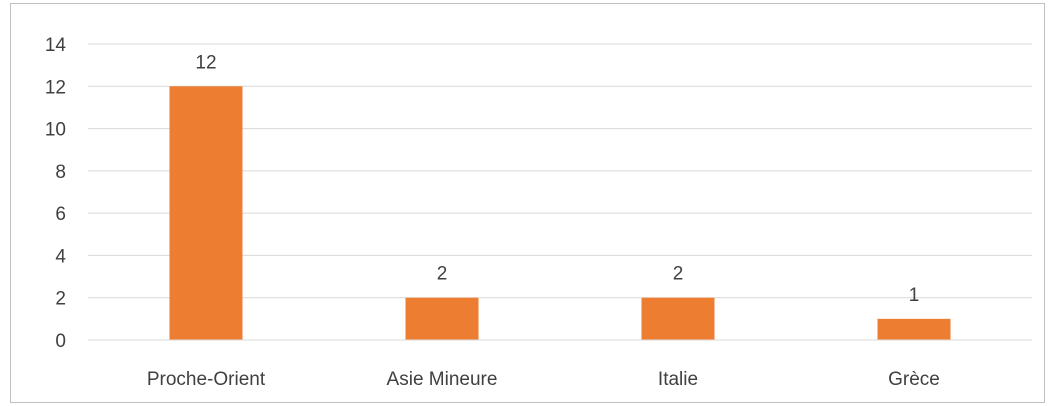  I want to click on category-label: Proche-Orient, so click(206, 379).